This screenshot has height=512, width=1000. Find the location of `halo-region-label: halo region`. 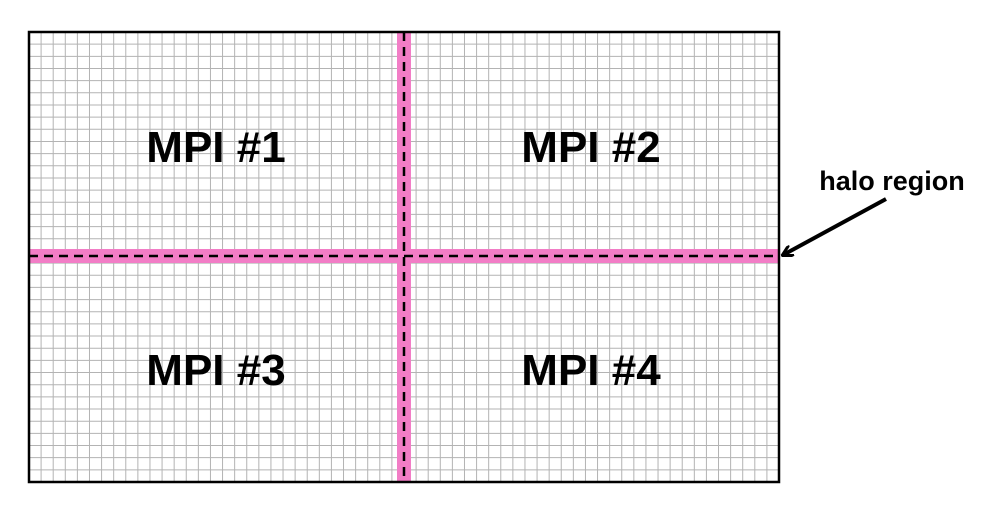

halo-region-label: halo region is located at coordinates (892, 181).